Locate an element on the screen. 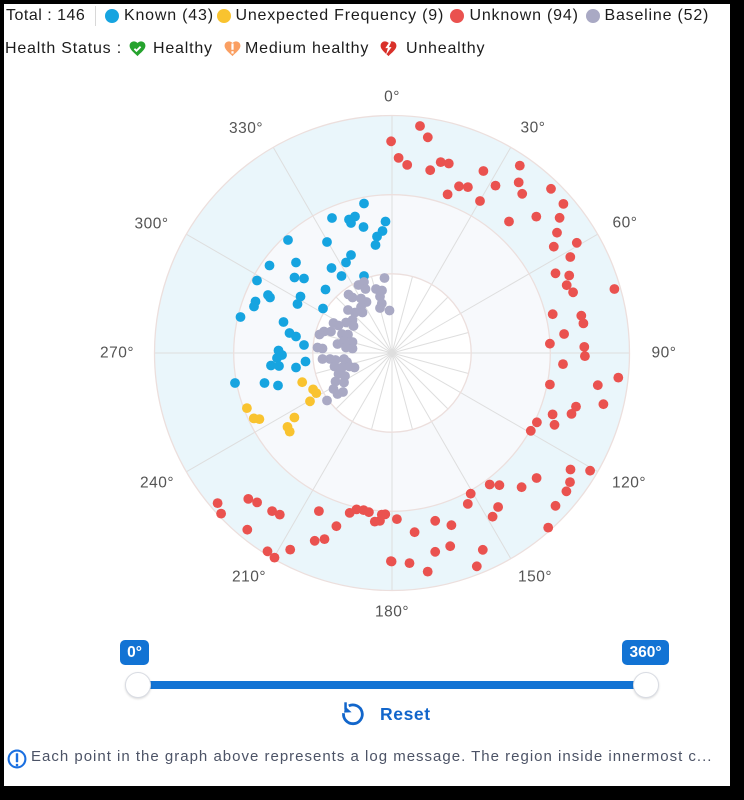 The image size is (744, 800). svg-text: 240° is located at coordinates (157, 483).